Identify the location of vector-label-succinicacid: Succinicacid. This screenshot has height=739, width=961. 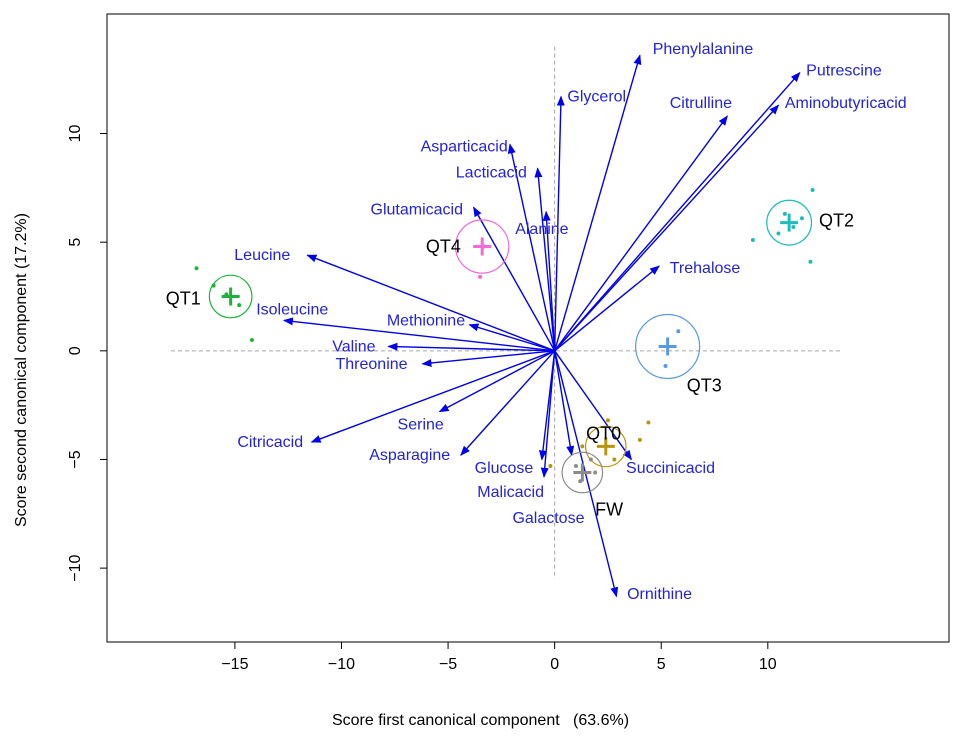
(670, 468).